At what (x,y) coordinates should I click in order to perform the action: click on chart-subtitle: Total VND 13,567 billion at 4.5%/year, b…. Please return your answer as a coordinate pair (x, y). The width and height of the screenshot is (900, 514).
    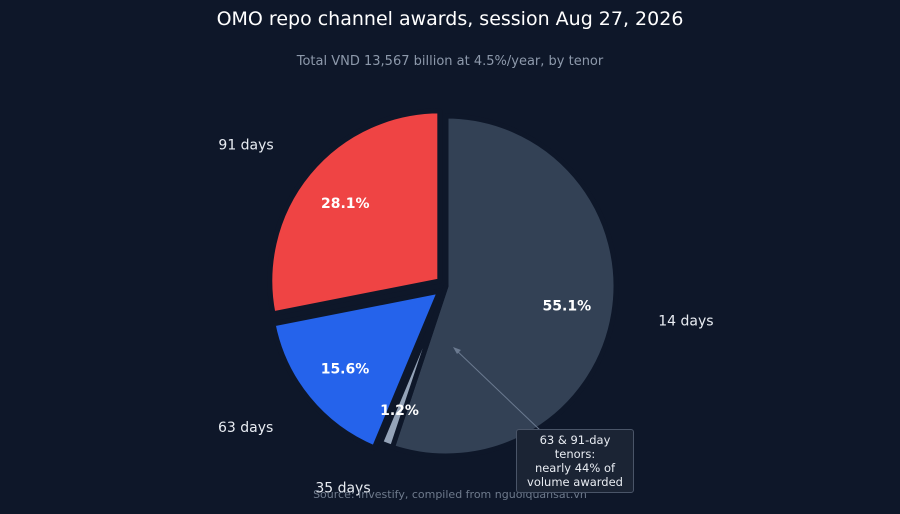
    Looking at the image, I should click on (450, 61).